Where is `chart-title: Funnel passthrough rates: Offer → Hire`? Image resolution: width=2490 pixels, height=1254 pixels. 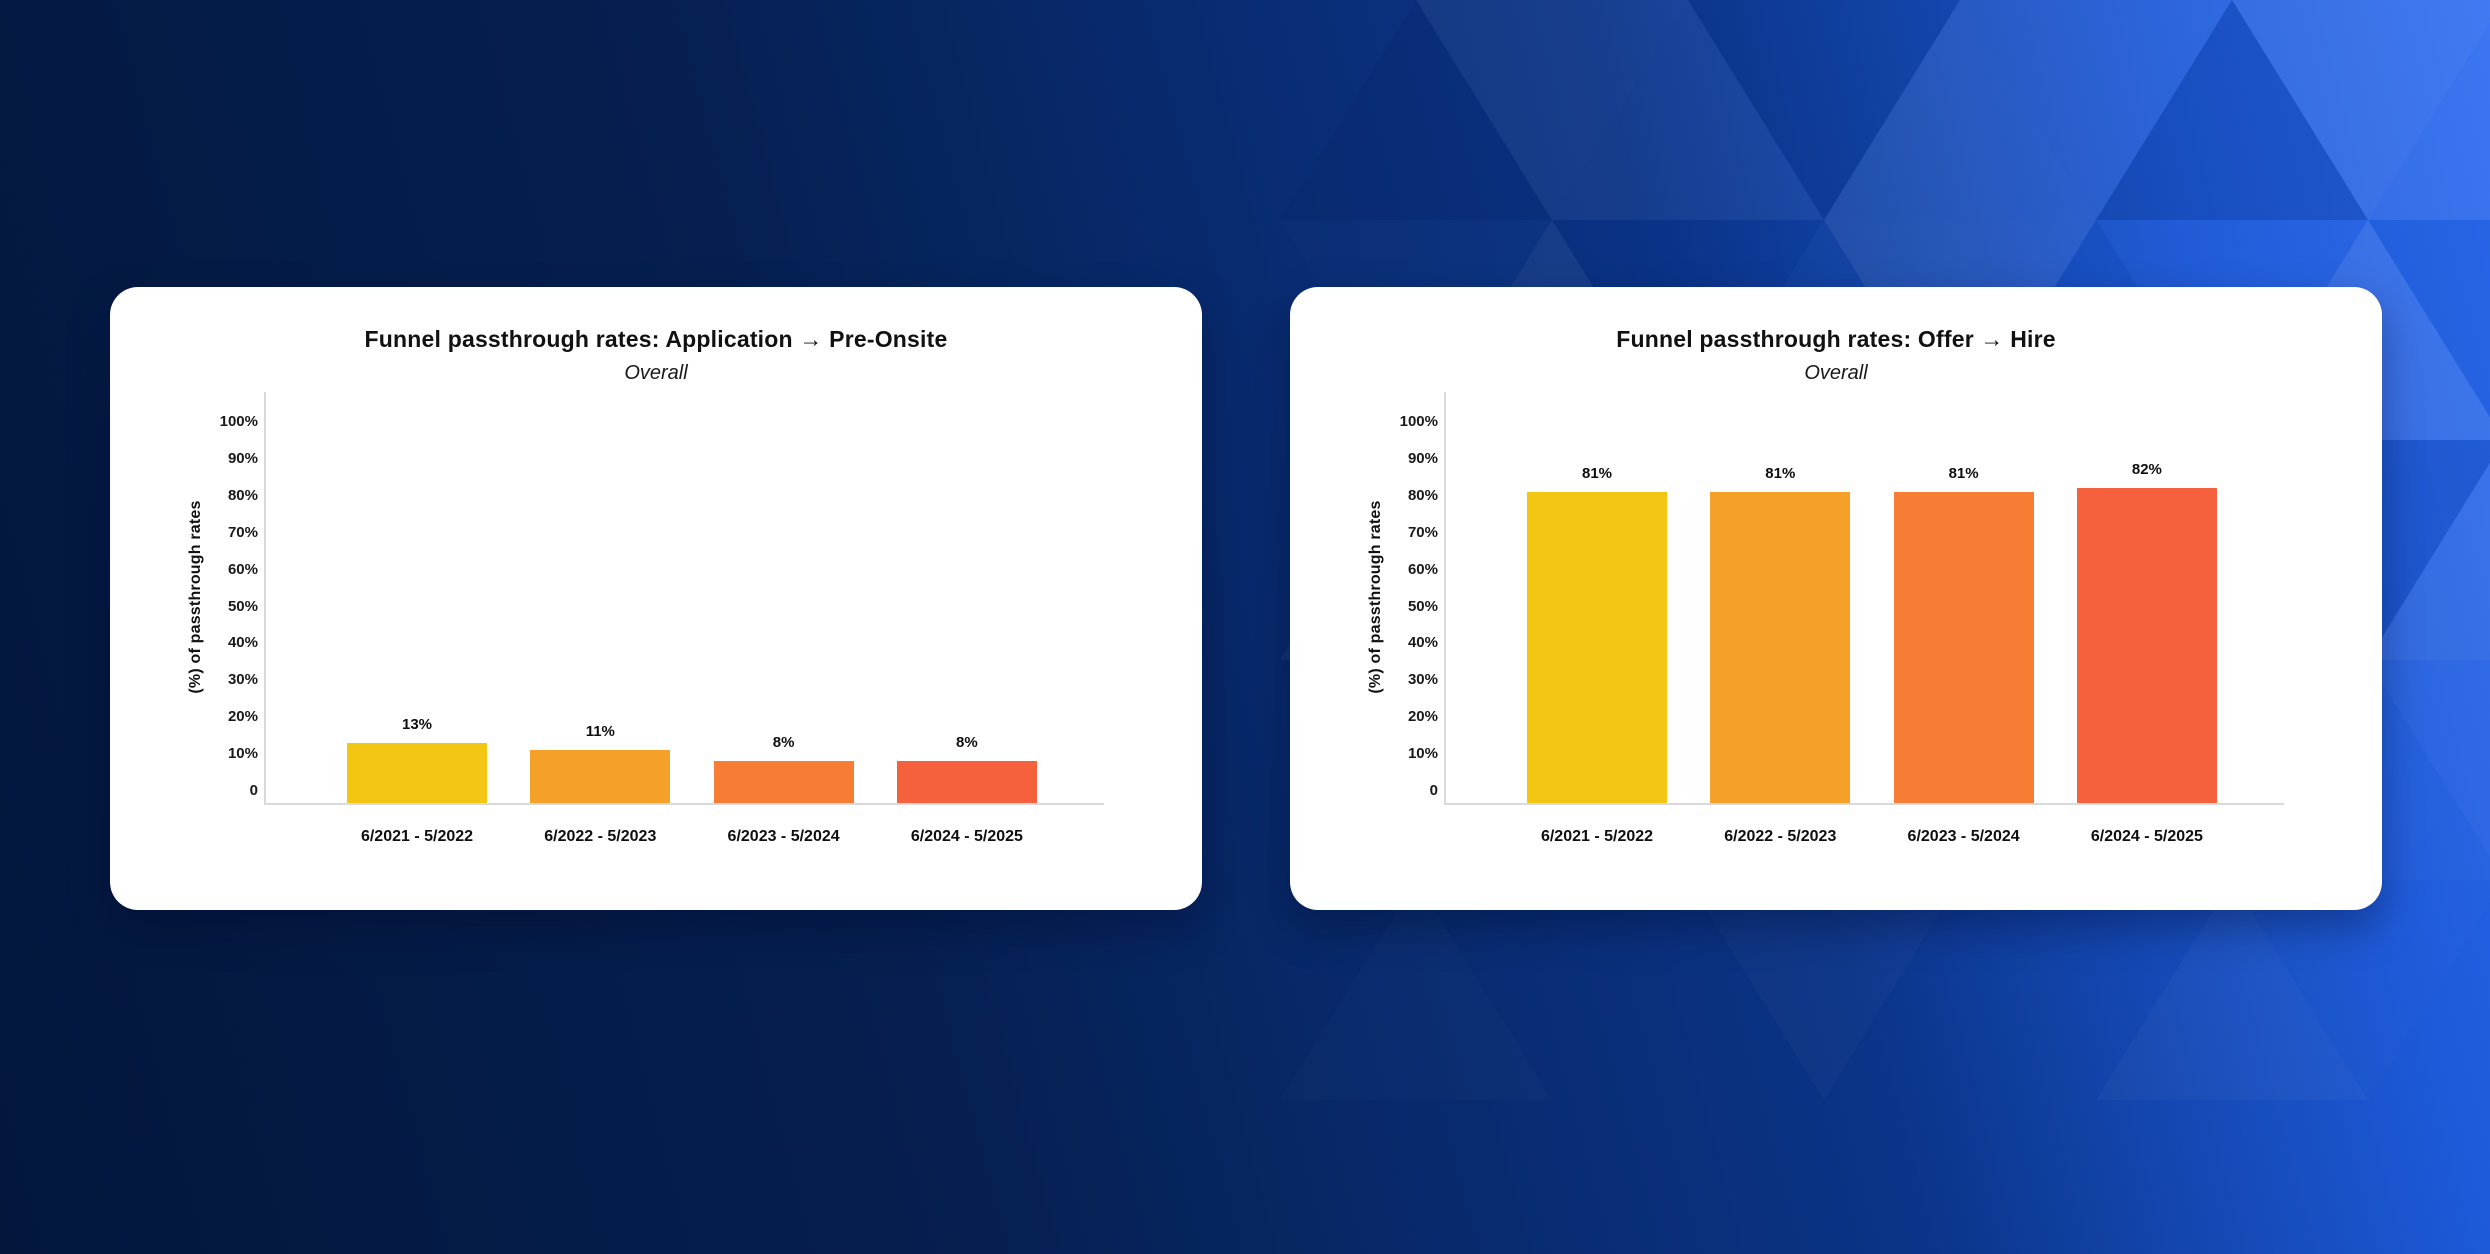
chart-title: Funnel passthrough rates: Offer → Hire is located at coordinates (1836, 339).